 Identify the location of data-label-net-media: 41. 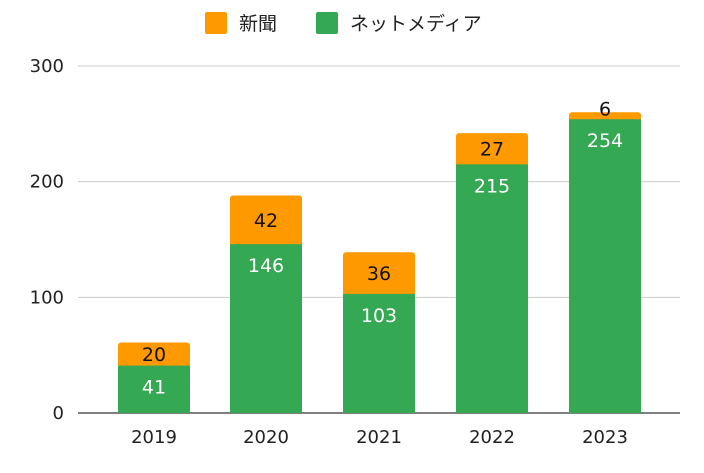
(154, 388).